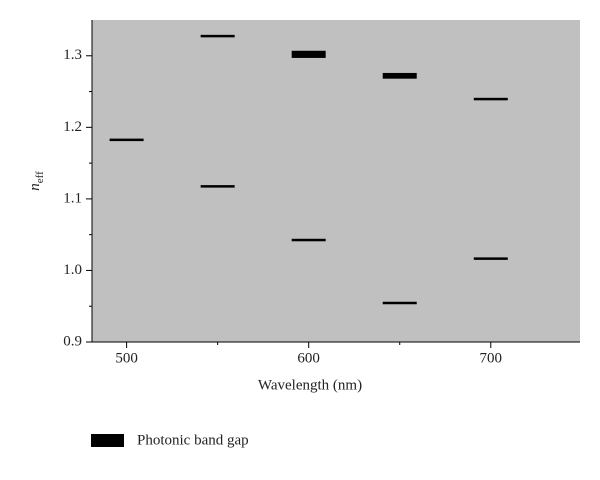  What do you see at coordinates (72, 127) in the screenshot?
I see `y-tick-label: 1.2` at bounding box center [72, 127].